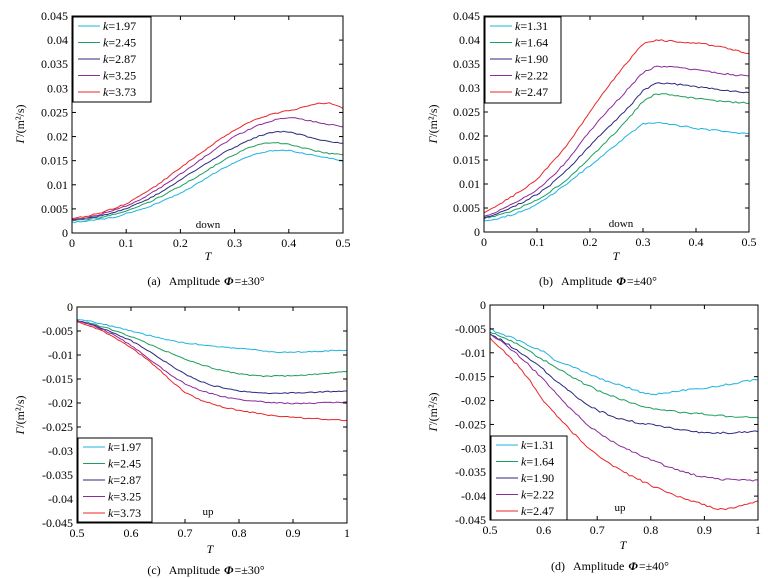 The height and width of the screenshot is (578, 768). I want to click on y-tick-label: 0.03, so click(57, 88).